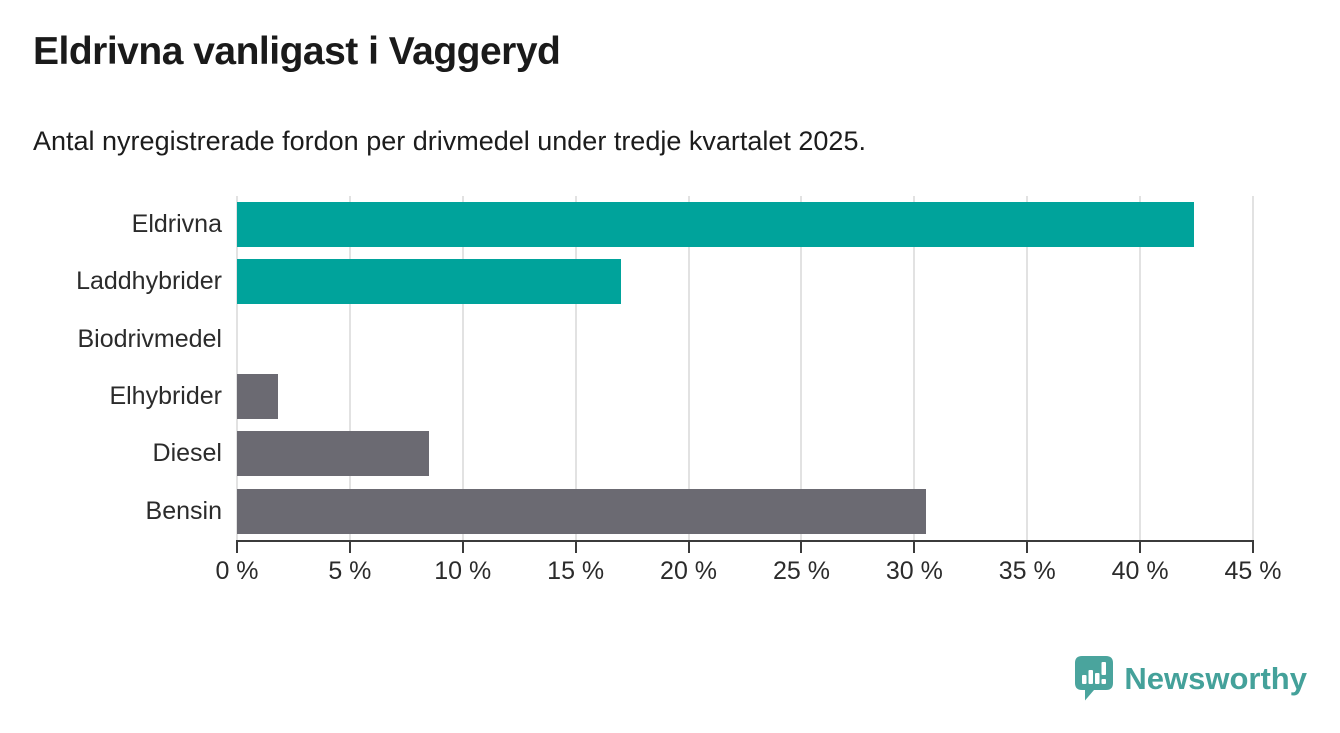  I want to click on x-tick-label: 20 %, so click(689, 571).